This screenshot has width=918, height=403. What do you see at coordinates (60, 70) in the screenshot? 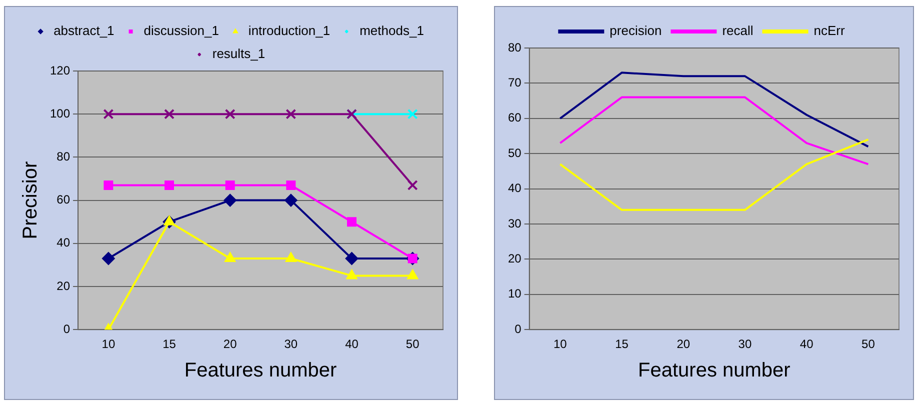
I see `y-tick-label: 120` at bounding box center [60, 70].